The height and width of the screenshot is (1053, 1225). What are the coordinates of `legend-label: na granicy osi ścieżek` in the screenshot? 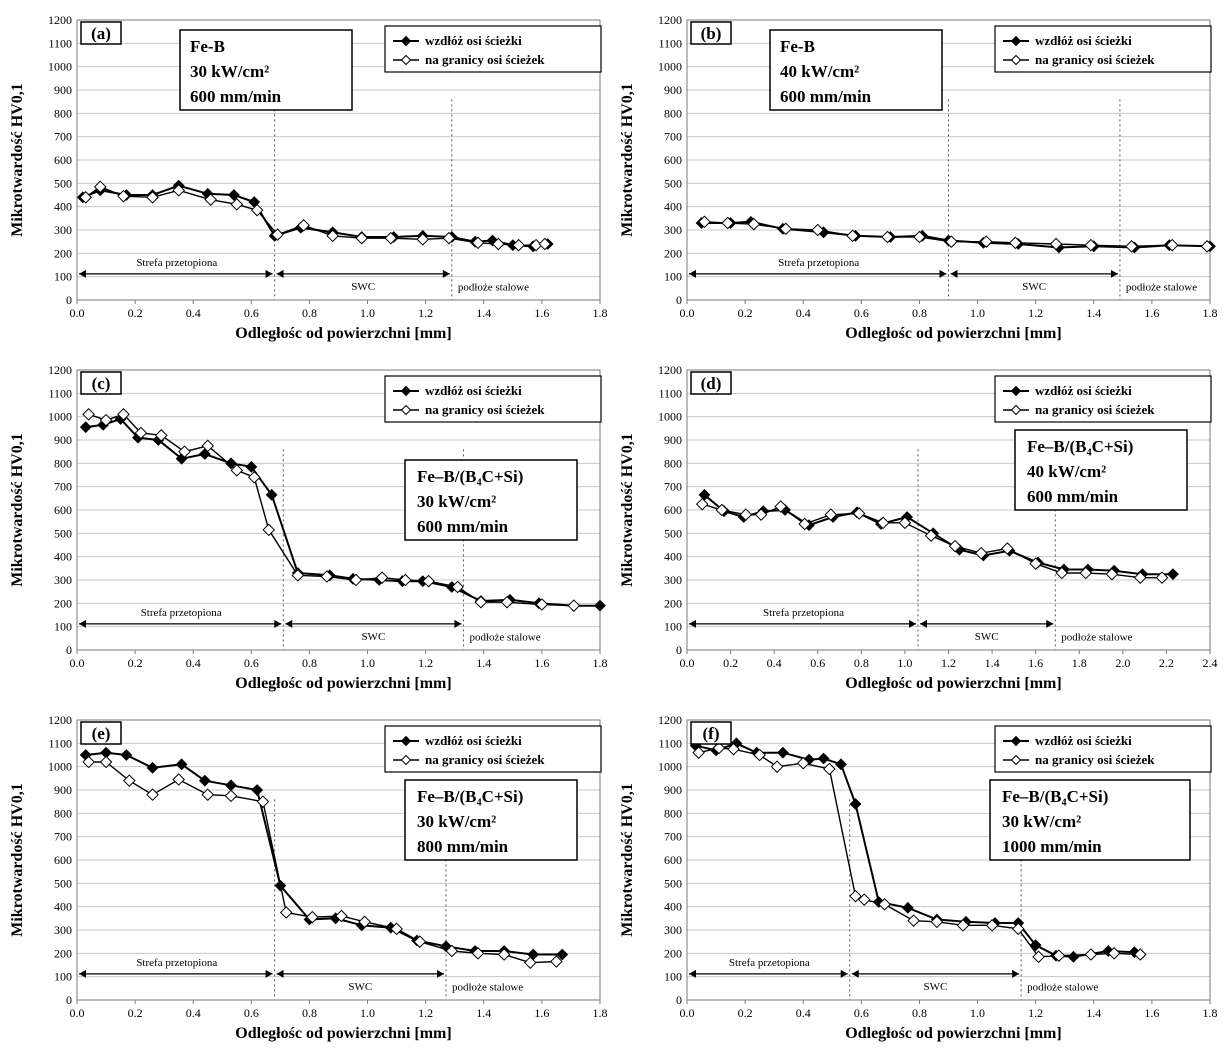 It's located at (485, 759).